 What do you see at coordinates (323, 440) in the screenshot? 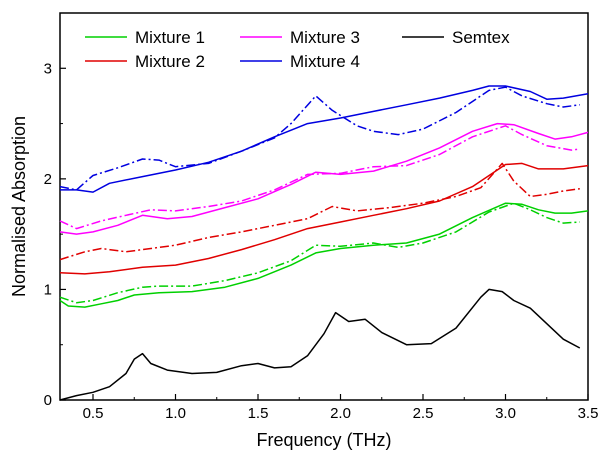
I see `x-axis-label: Frequency (THz)` at bounding box center [323, 440].